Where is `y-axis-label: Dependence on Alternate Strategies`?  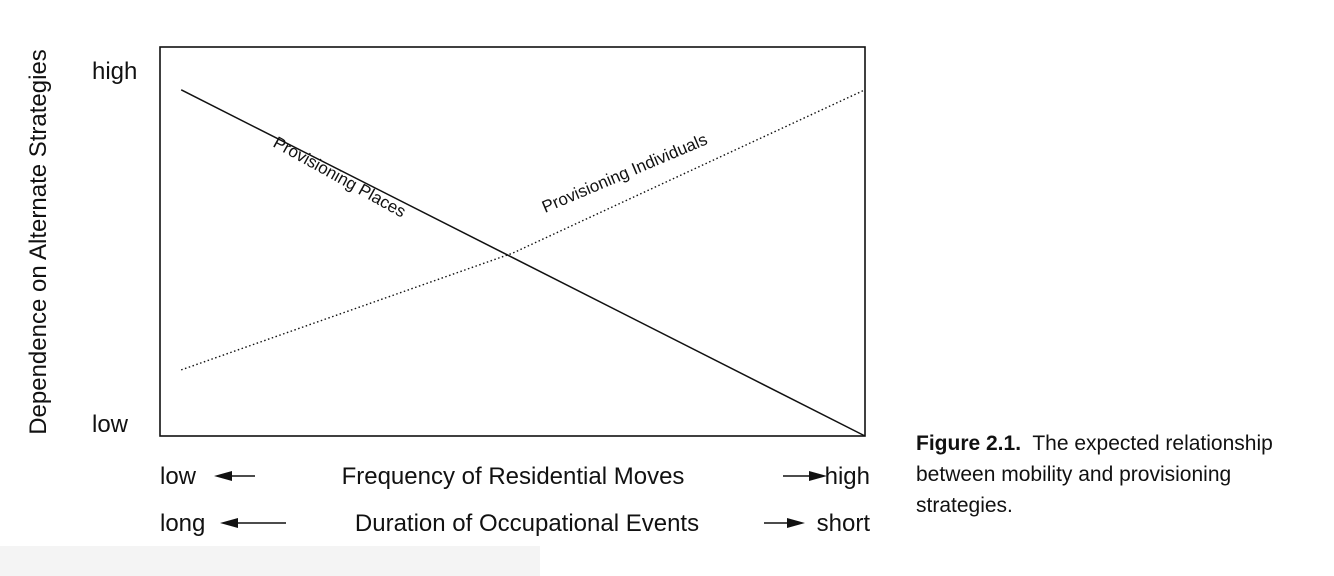 y-axis-label: Dependence on Alternate Strategies is located at coordinates (38, 242).